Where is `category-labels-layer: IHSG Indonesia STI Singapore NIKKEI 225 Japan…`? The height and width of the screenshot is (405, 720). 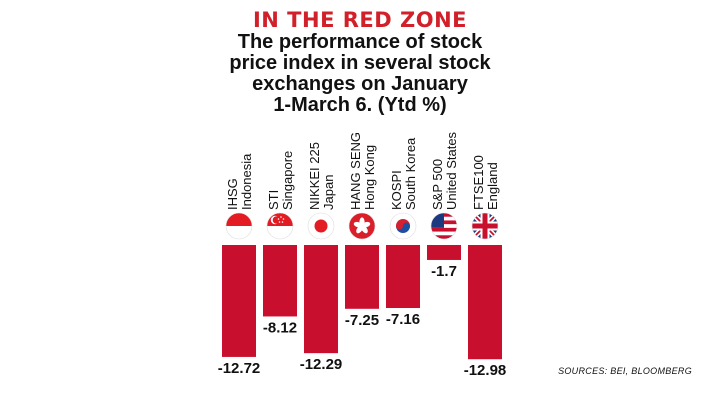 category-labels-layer: IHSG Indonesia STI Singapore NIKKEI 225 Japan… is located at coordinates (362, 170).